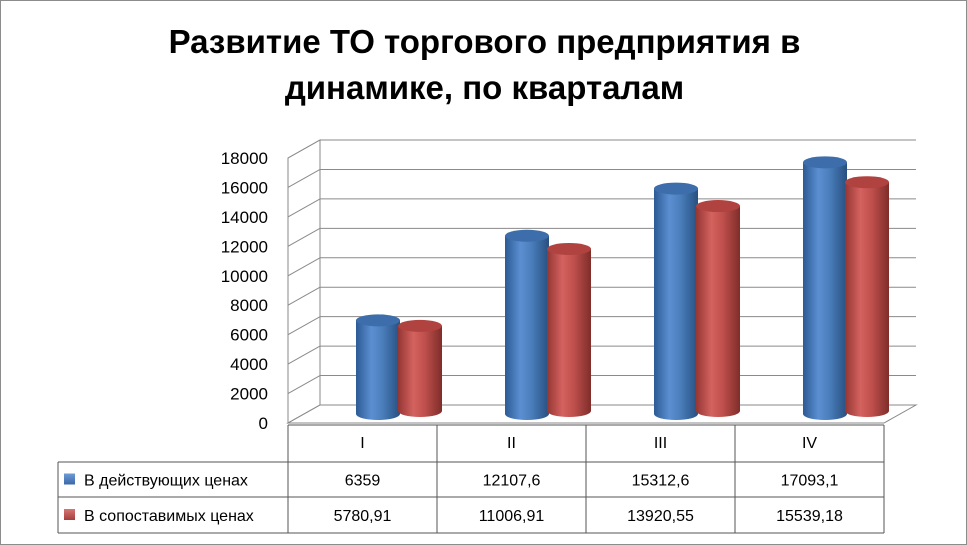  Describe the element at coordinates (363, 516) in the screenshot. I see `data-label: 5780,91` at that location.